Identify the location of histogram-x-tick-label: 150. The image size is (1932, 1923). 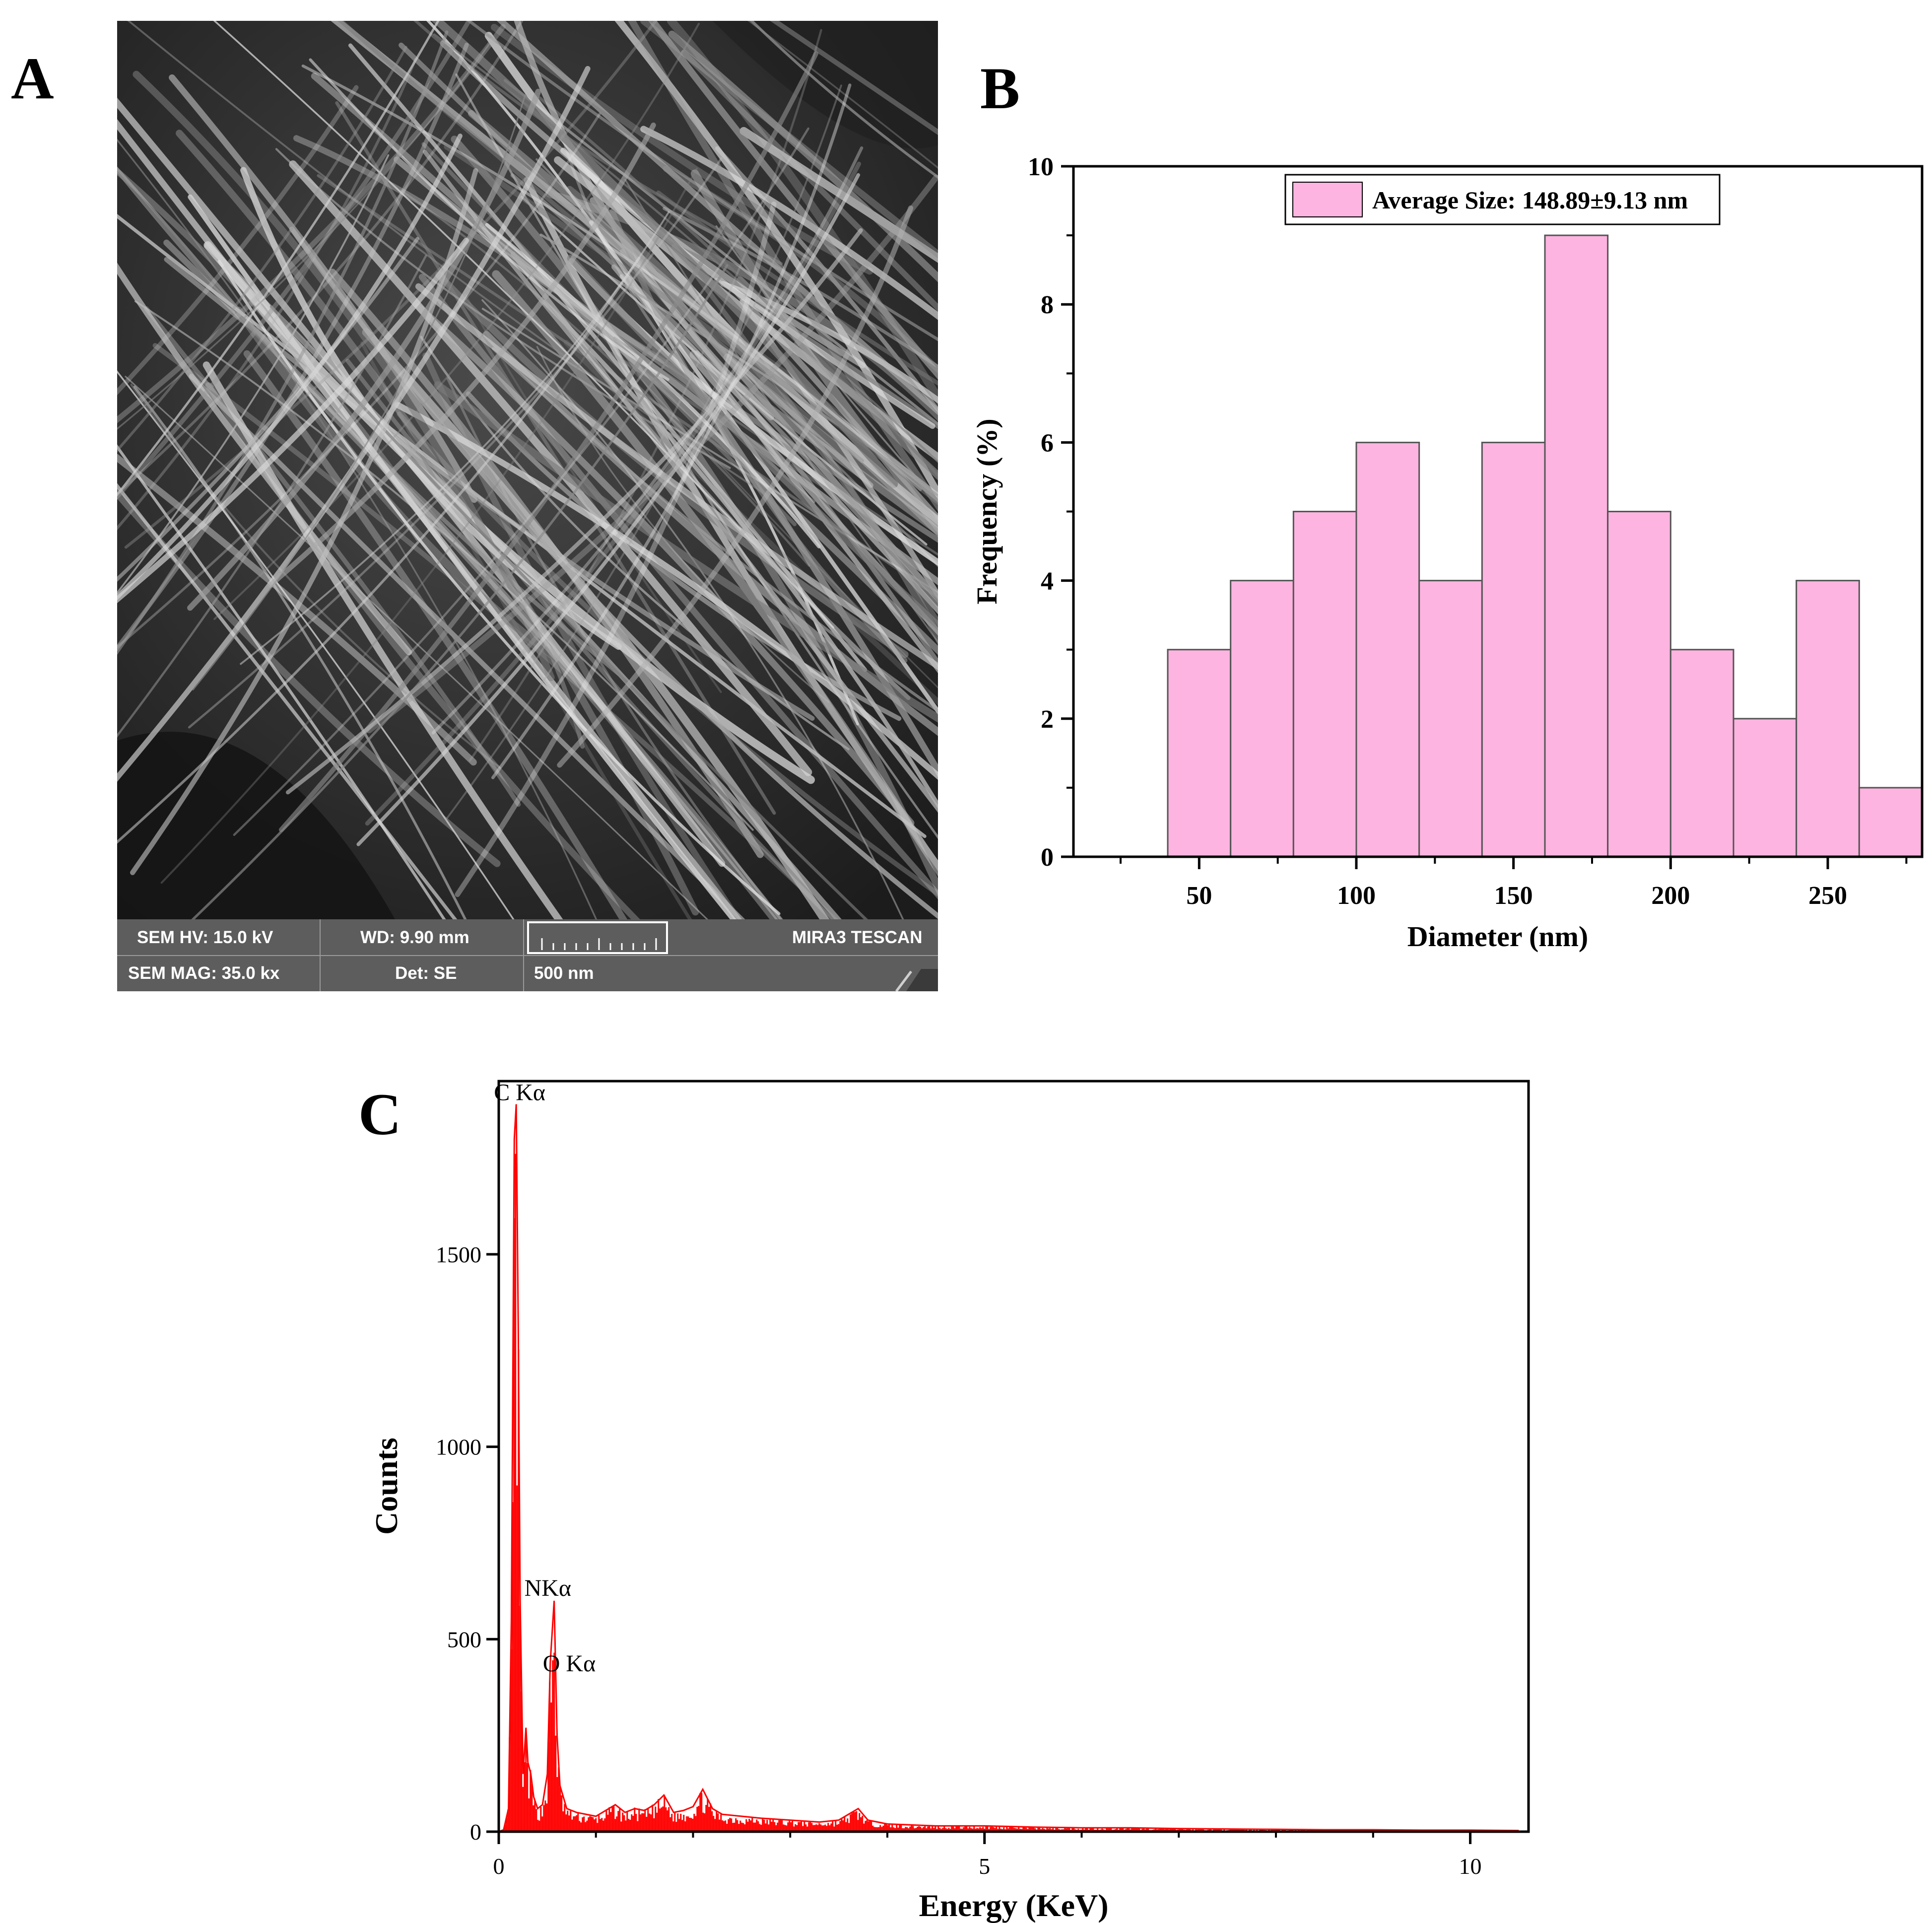
(1513, 896).